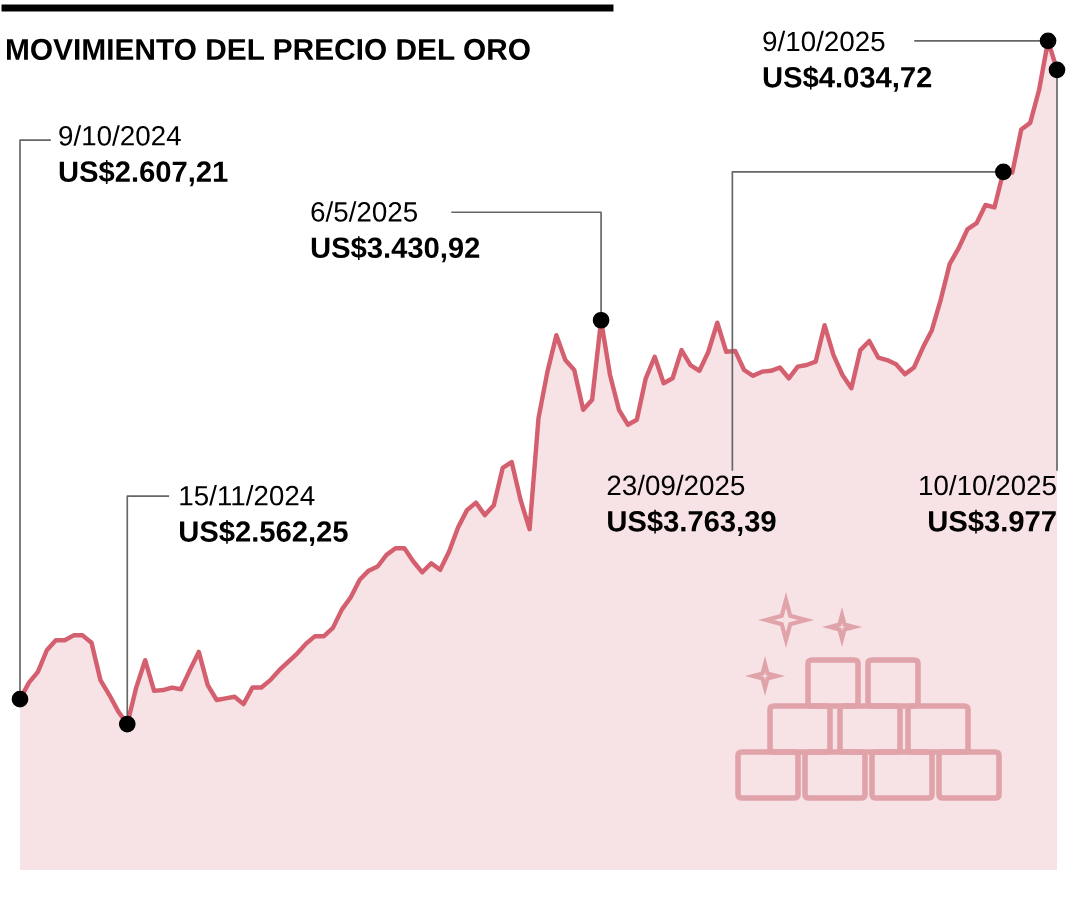  What do you see at coordinates (264, 516) in the screenshot?
I see `annotation: 15/11/2024 US$2.562,25` at bounding box center [264, 516].